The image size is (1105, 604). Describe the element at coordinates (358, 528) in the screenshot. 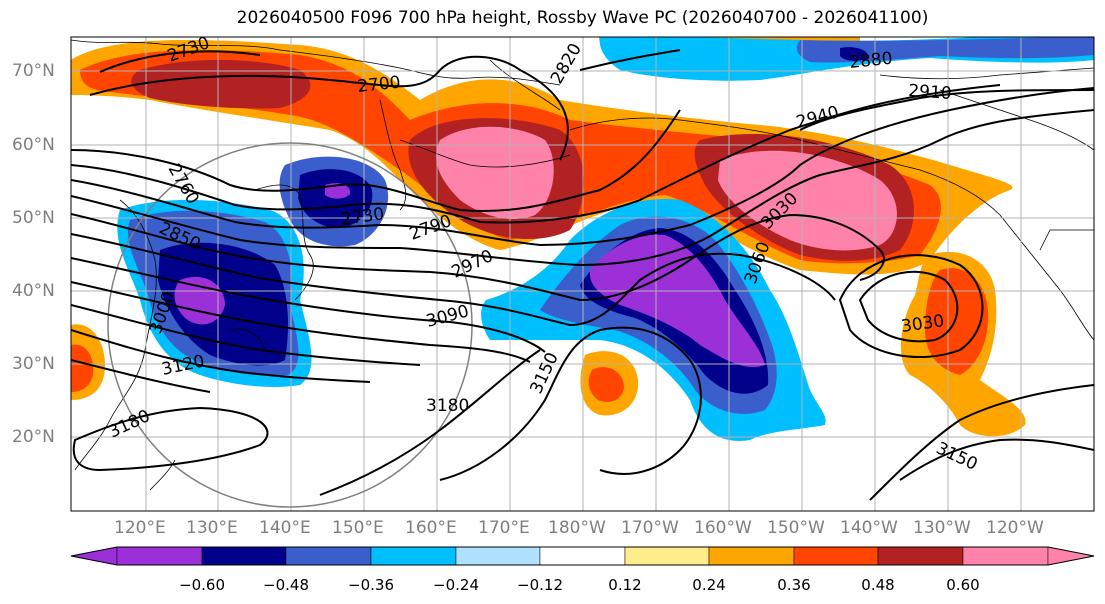

I see `lon-label: 150°E` at that location.